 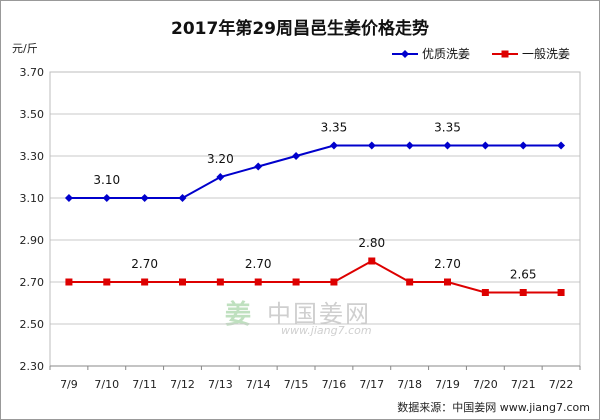 I want to click on y-tick-label: 2.70, so click(x=32, y=282).